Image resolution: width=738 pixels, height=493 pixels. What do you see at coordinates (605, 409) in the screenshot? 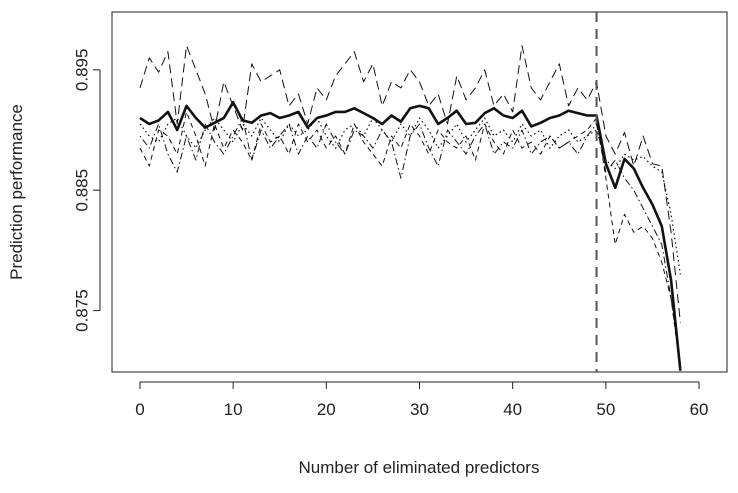
I see `x-tick-label: 50` at bounding box center [605, 409].